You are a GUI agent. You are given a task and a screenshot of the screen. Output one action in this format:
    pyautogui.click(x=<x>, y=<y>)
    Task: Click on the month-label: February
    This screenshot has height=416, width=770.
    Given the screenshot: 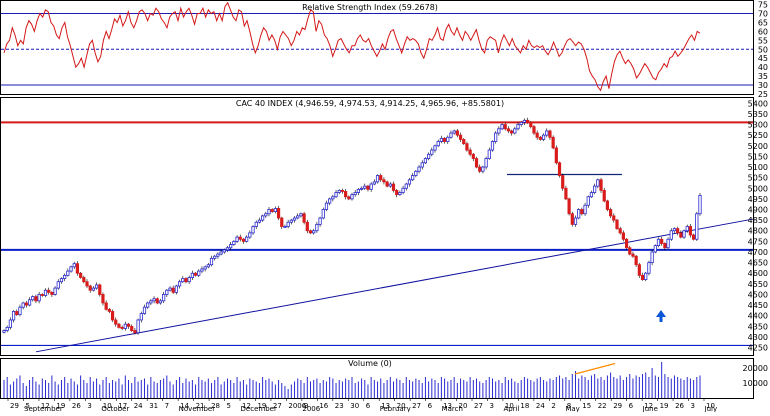 What is the action you would take?
    pyautogui.click(x=395, y=408)
    